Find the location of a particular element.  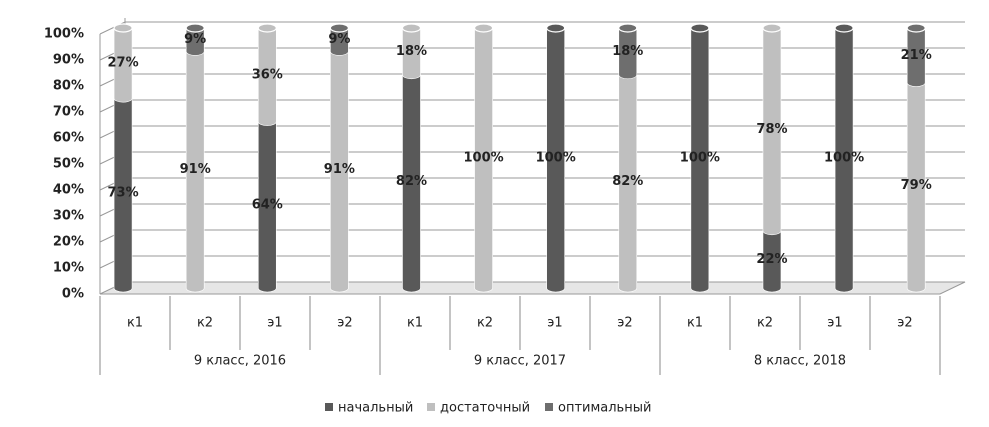

value-label: 21% is located at coordinates (916, 55).